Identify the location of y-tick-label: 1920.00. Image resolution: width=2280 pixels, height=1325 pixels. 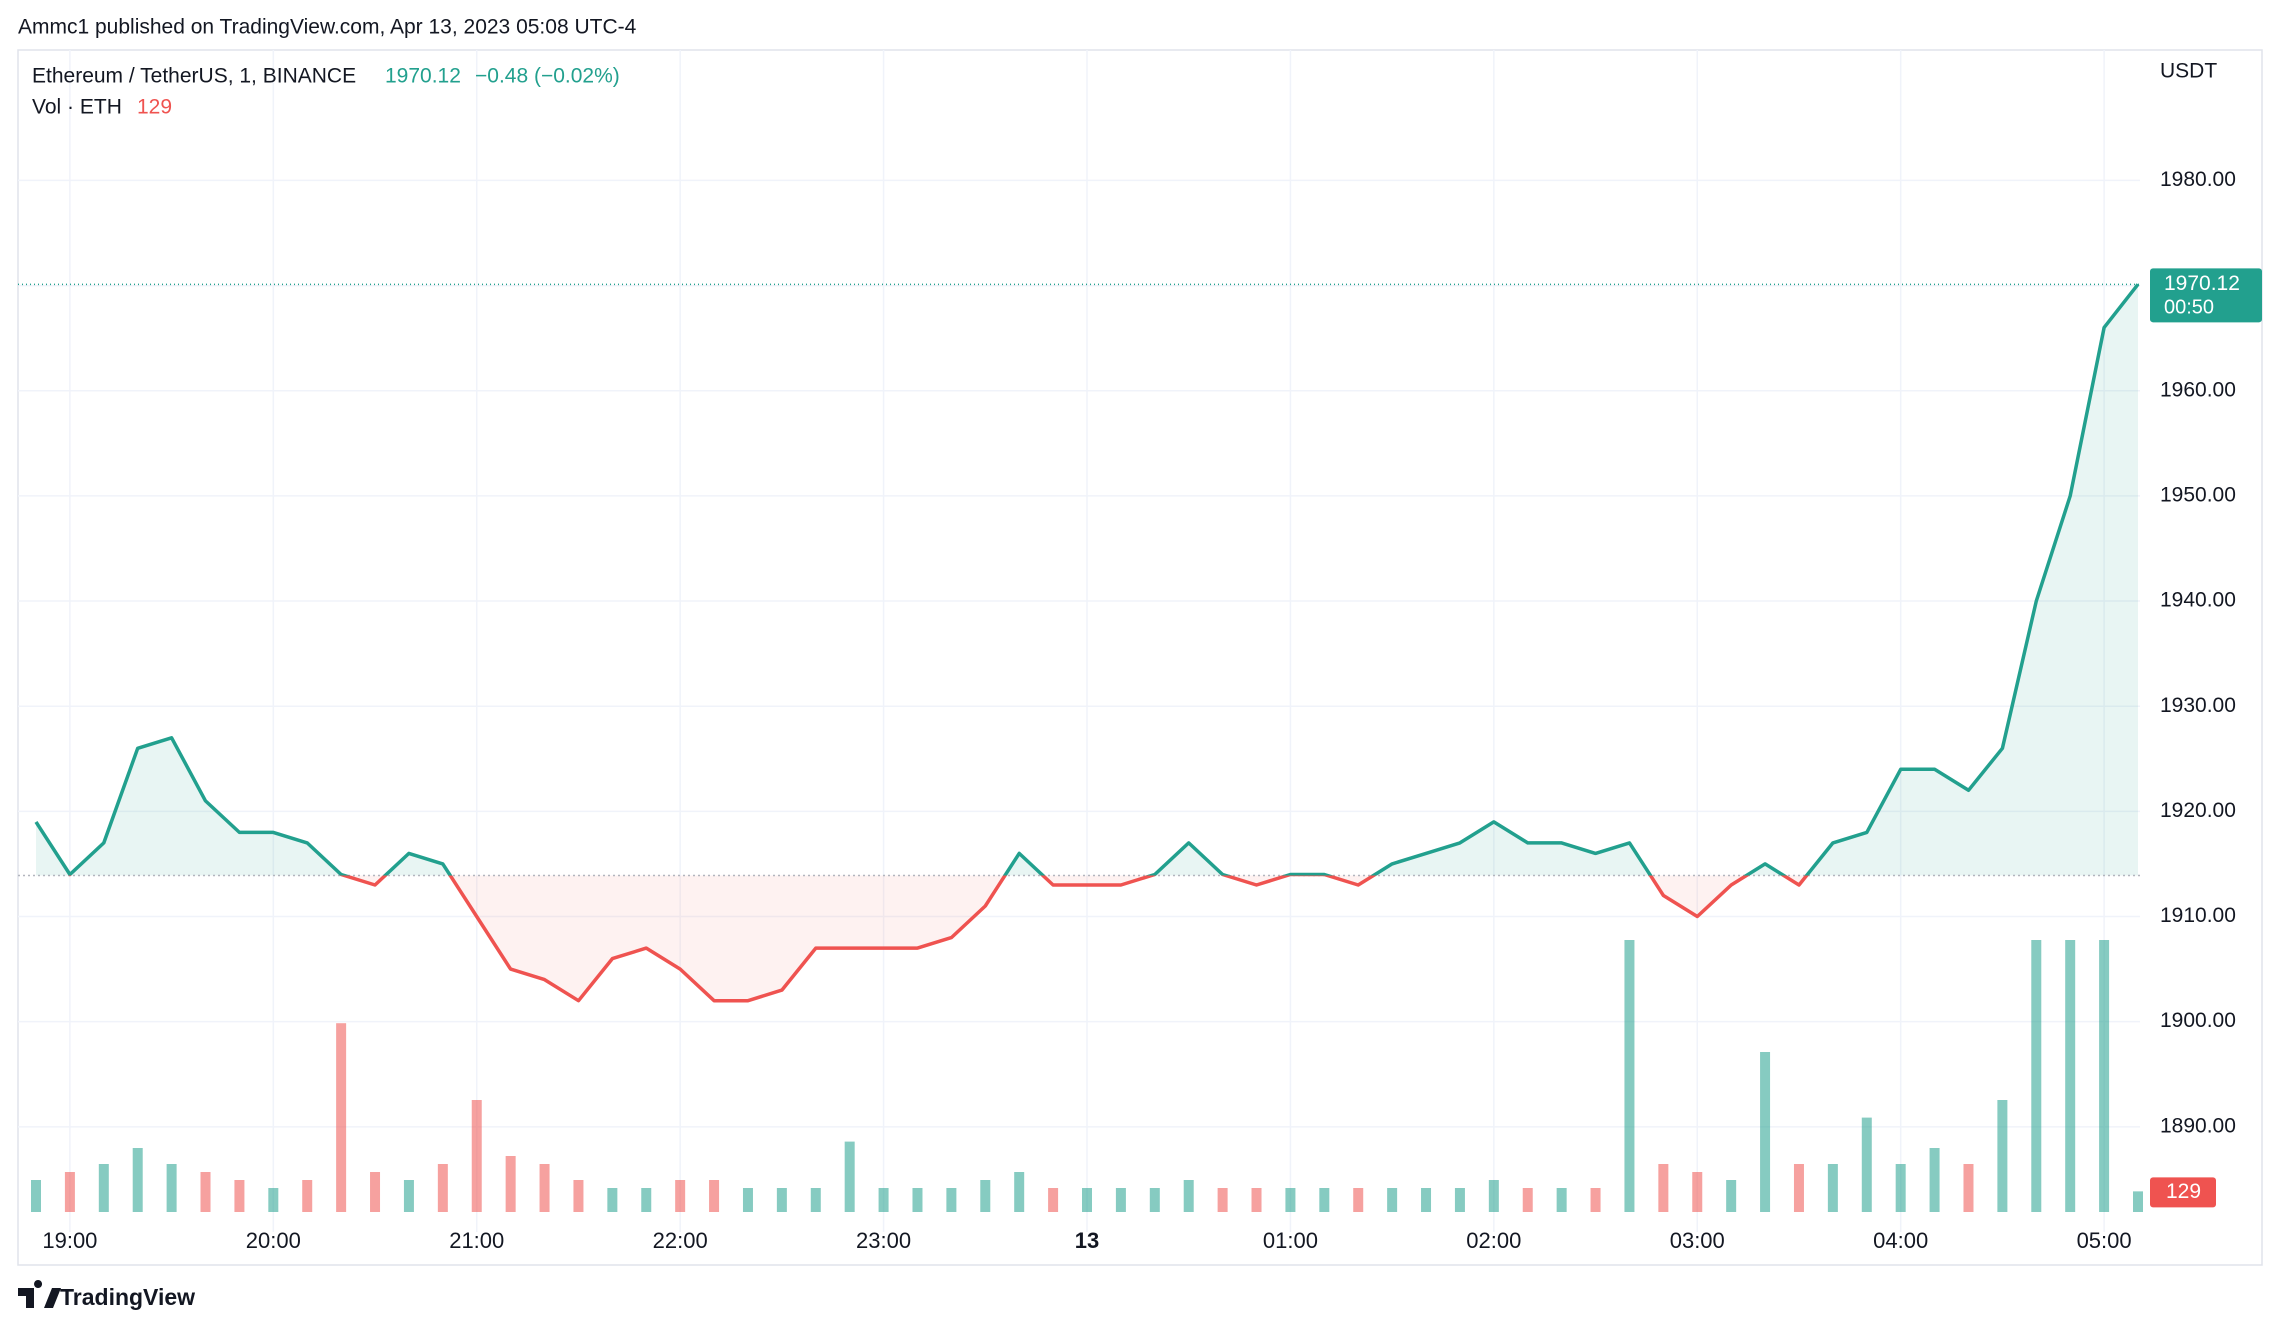
(2198, 810).